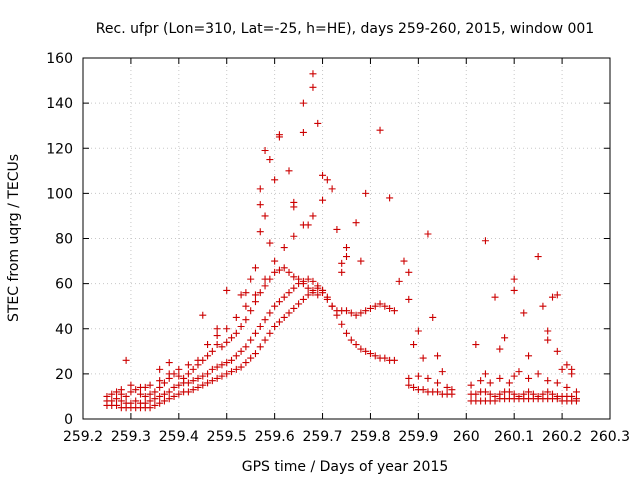 Image resolution: width=640 pixels, height=480 pixels. Describe the element at coordinates (68, 420) in the screenshot. I see `y-tick-label: 0` at that location.